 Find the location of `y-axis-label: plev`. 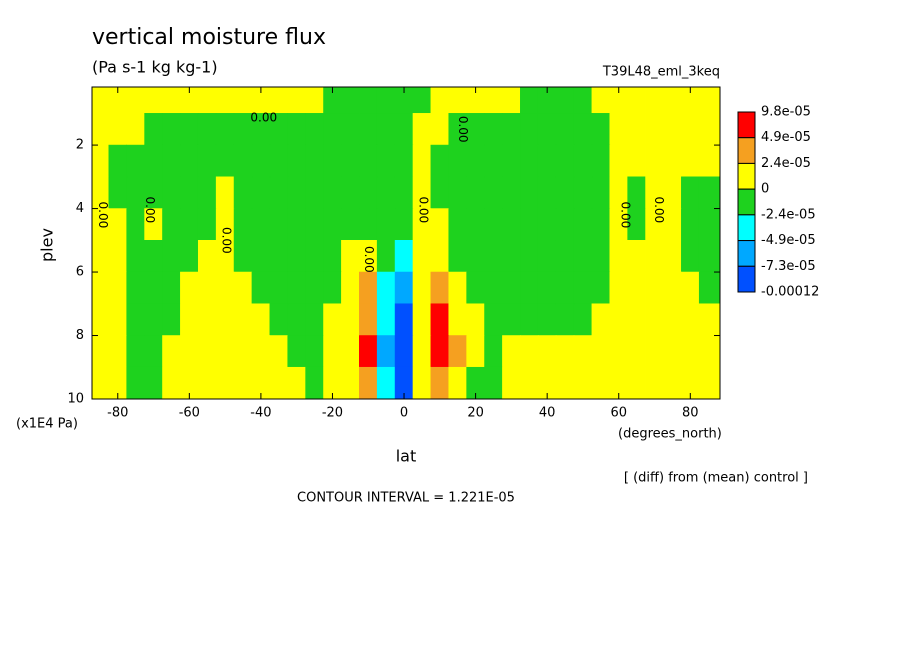

y-axis-label: plev is located at coordinates (47, 245).